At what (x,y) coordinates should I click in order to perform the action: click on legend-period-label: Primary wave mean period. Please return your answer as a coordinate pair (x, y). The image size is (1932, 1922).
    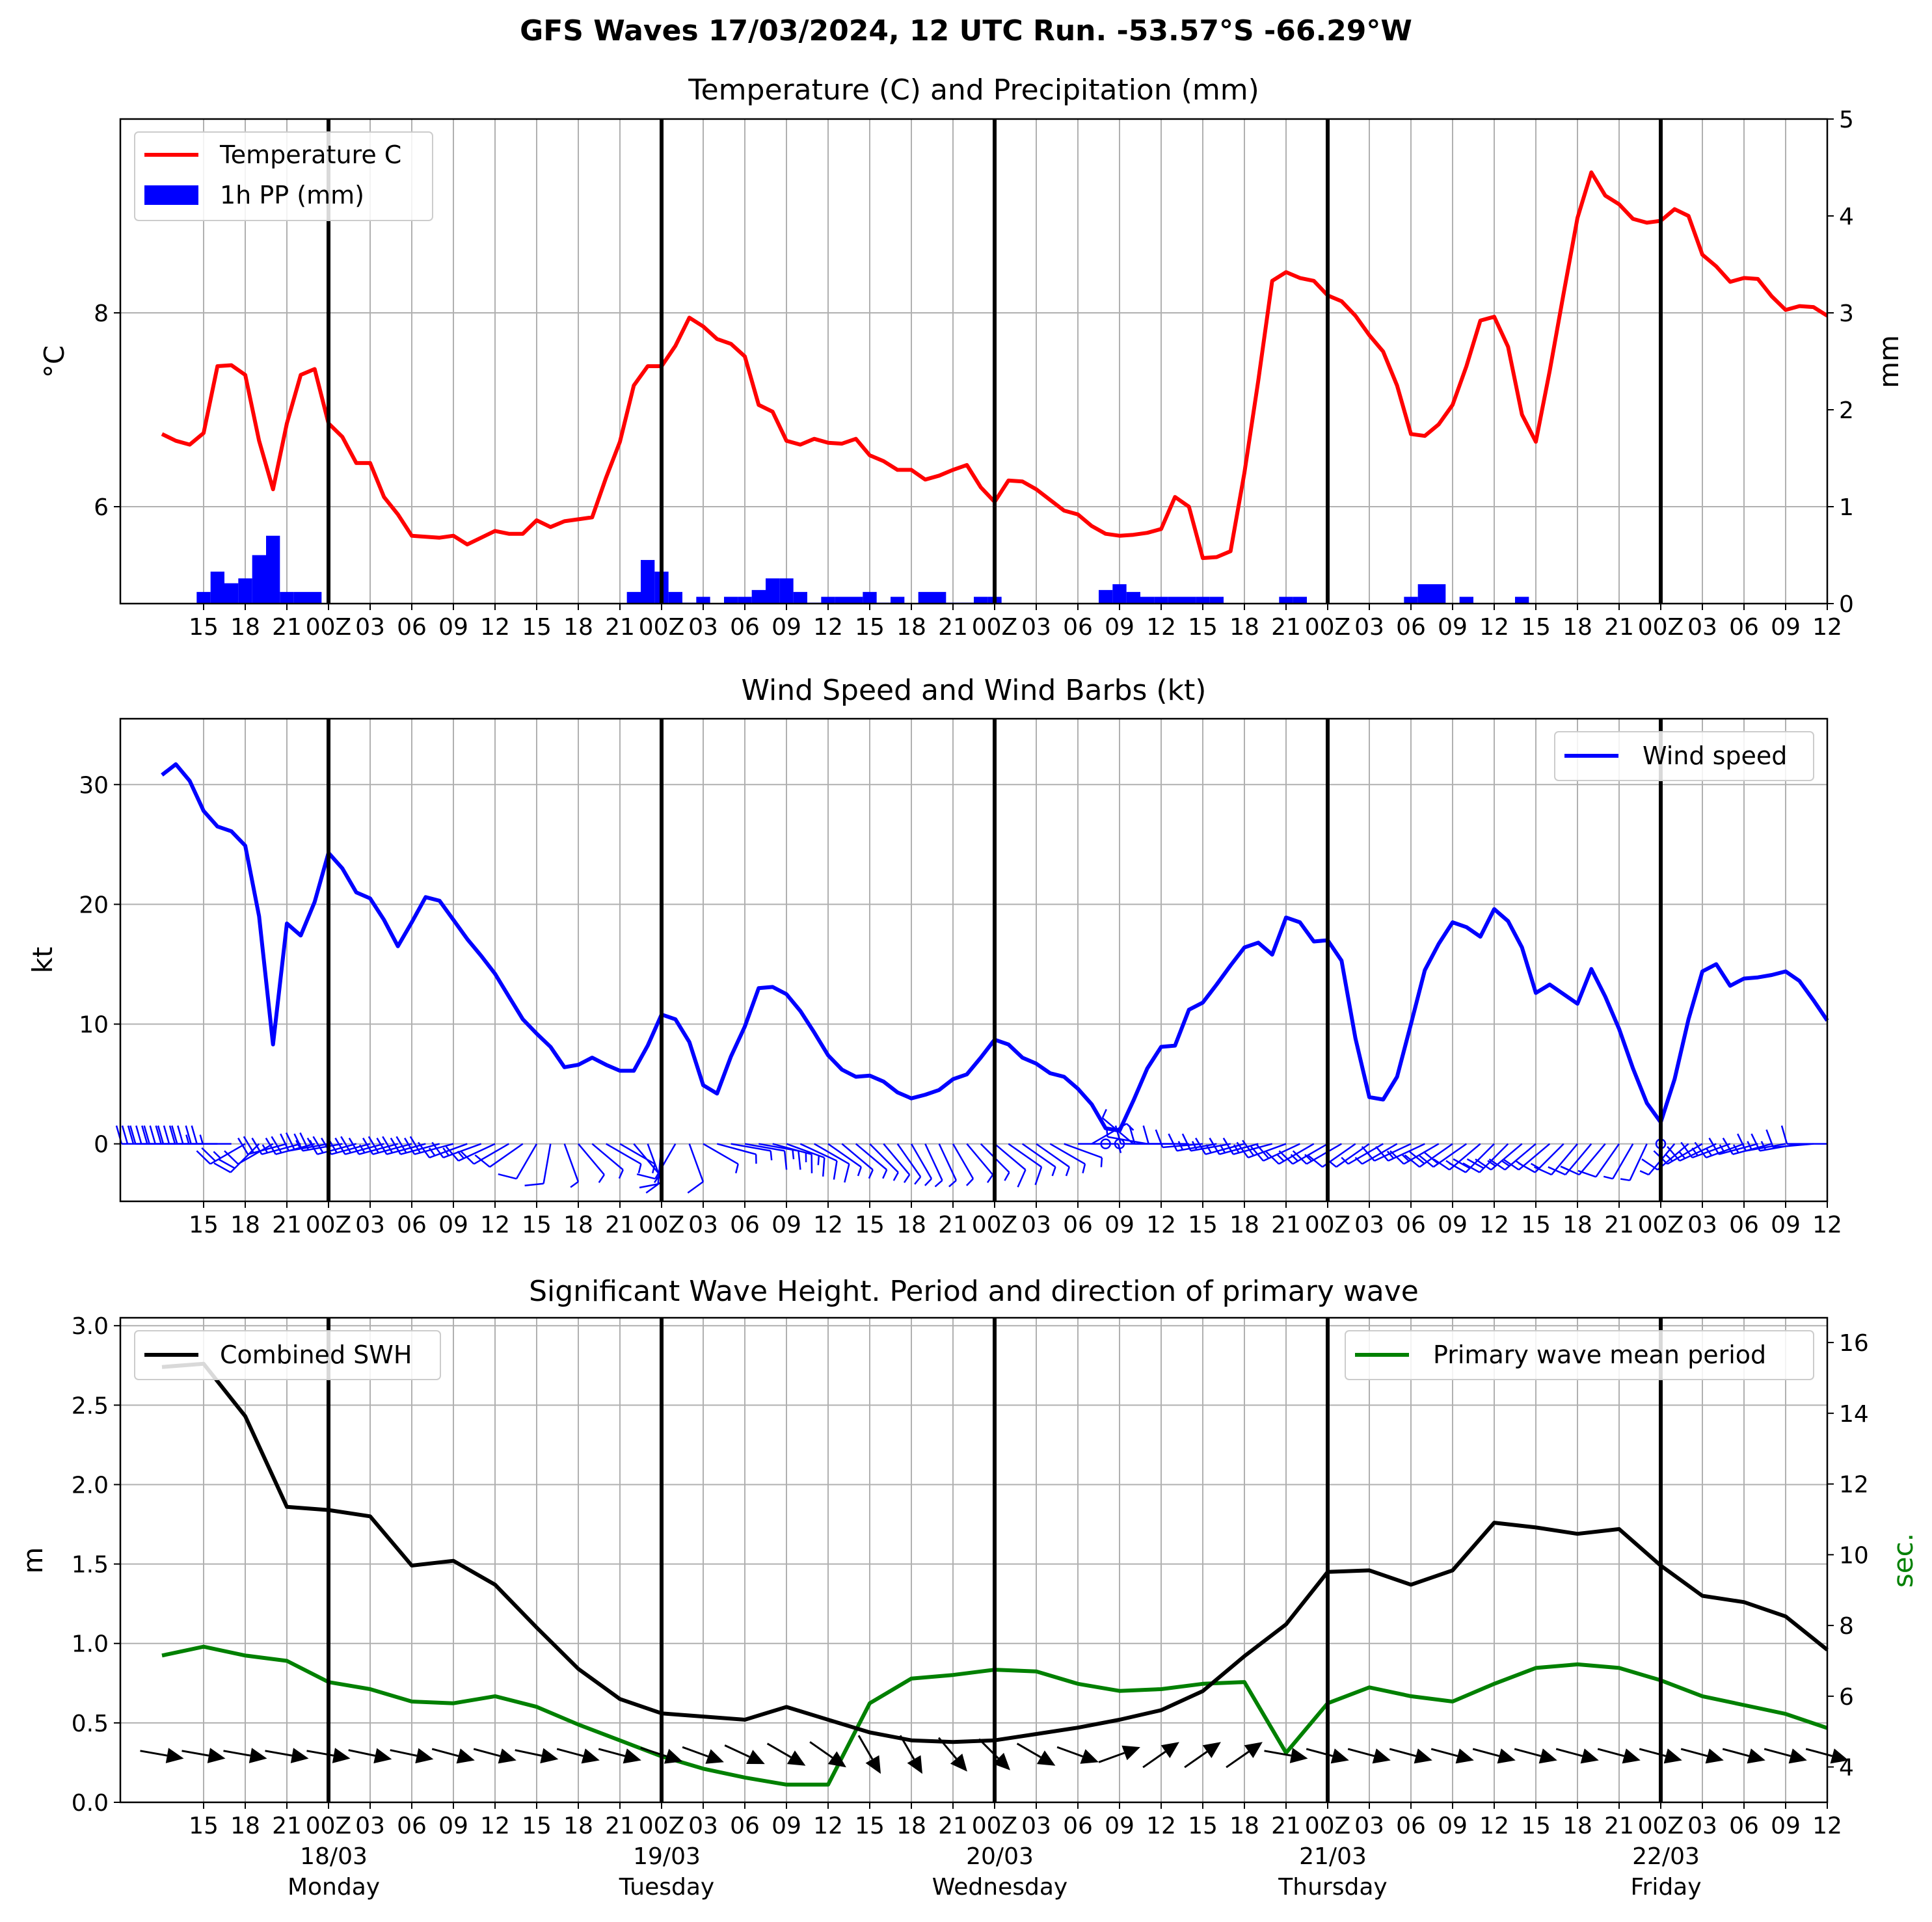
    Looking at the image, I should click on (1599, 1355).